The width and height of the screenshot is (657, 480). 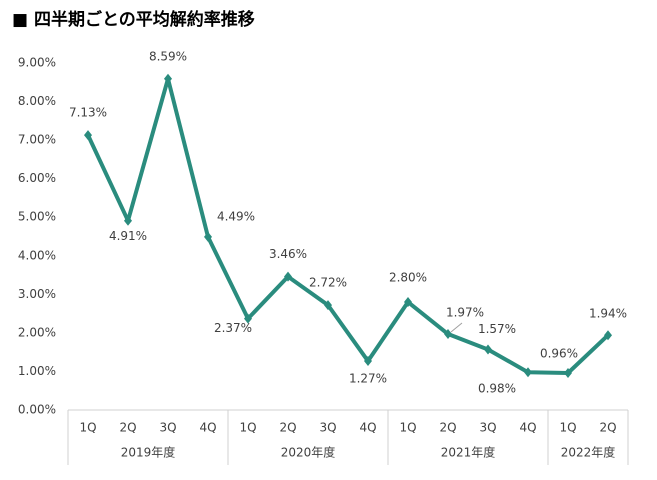 I want to click on y-tick-label: 0.00%, so click(x=37, y=410).